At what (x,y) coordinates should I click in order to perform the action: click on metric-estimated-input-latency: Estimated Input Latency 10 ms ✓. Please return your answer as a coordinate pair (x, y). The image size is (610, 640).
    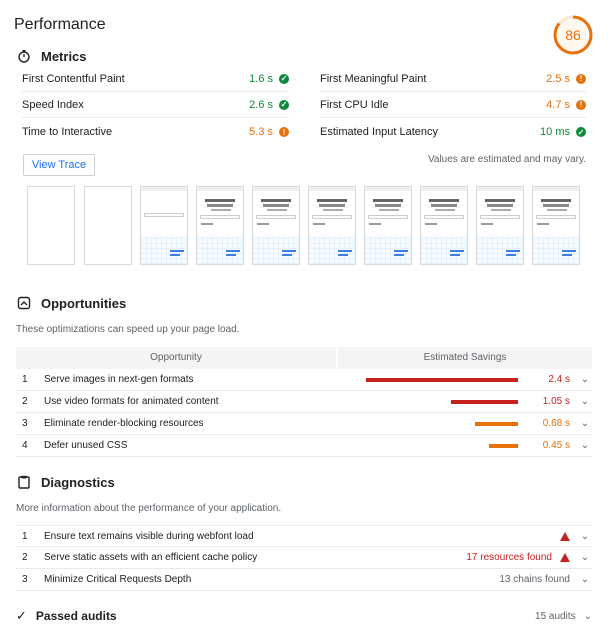
    Looking at the image, I should click on (453, 132).